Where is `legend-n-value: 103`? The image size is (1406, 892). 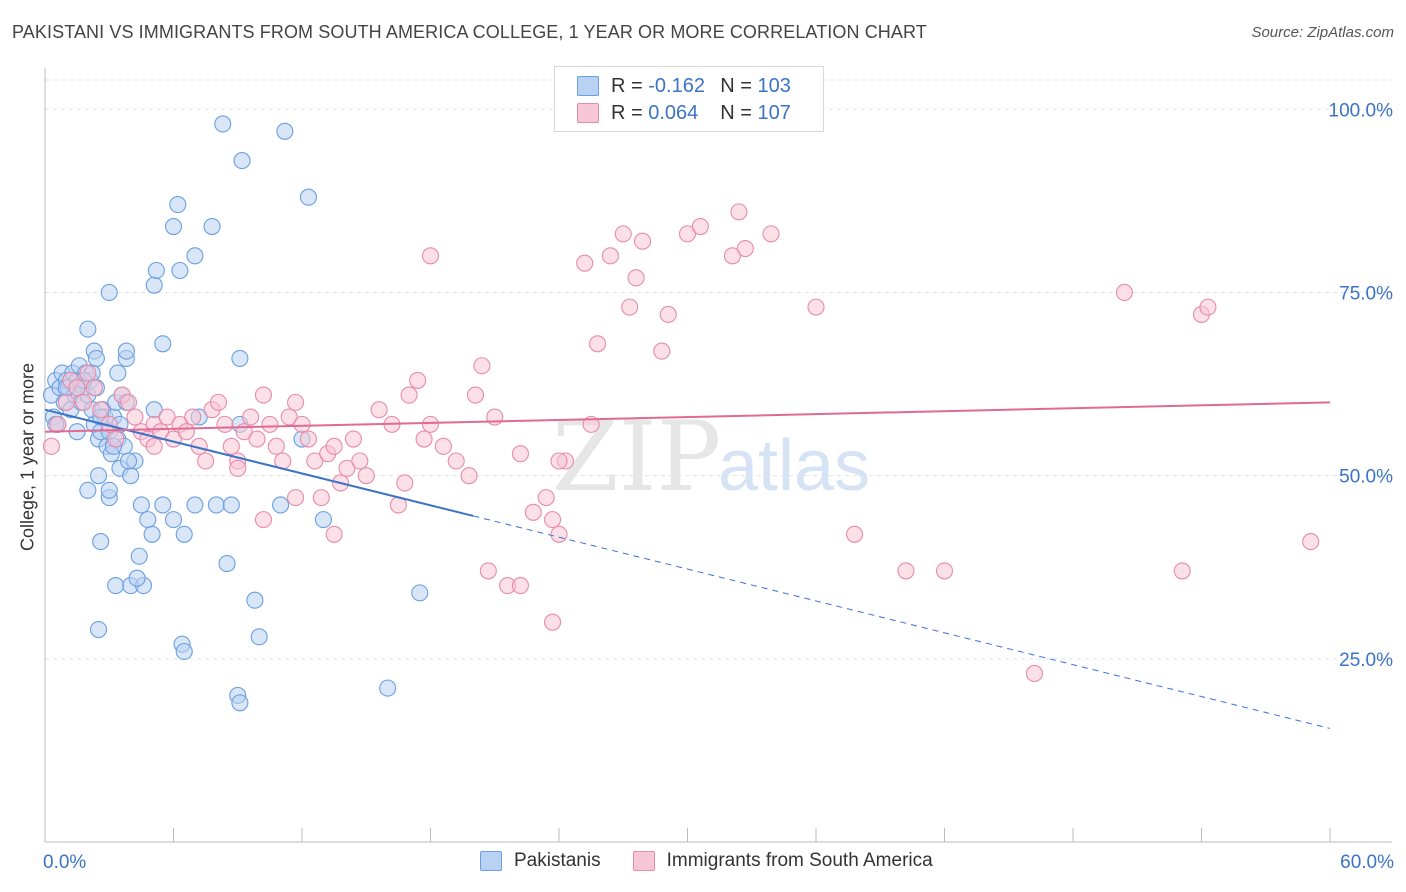
legend-n-value: 103 is located at coordinates (774, 85).